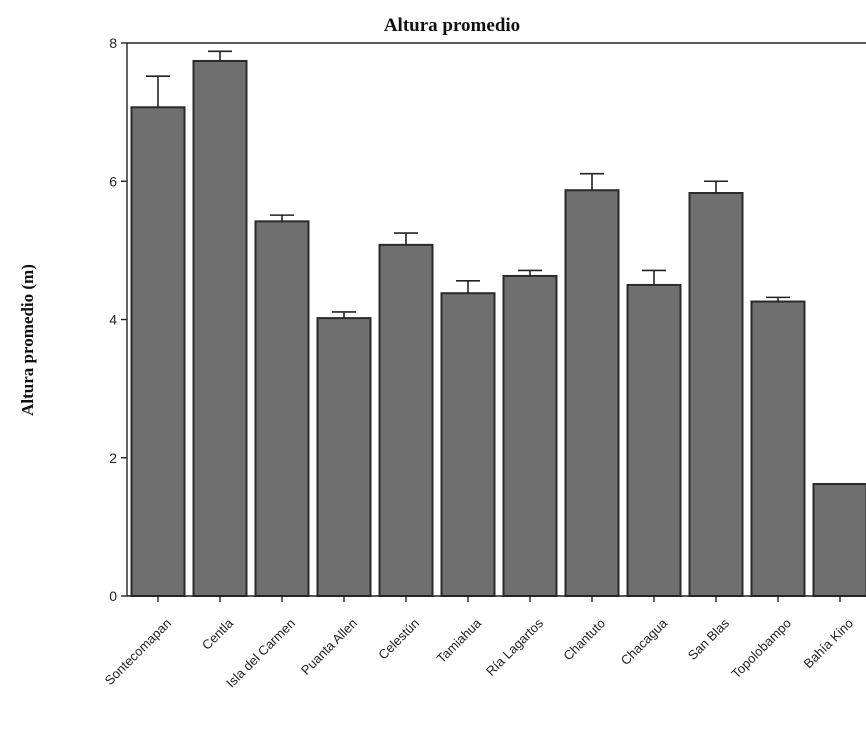 The width and height of the screenshot is (866, 737). Describe the element at coordinates (452, 25) in the screenshot. I see `chart-title: Altura promedio` at that location.